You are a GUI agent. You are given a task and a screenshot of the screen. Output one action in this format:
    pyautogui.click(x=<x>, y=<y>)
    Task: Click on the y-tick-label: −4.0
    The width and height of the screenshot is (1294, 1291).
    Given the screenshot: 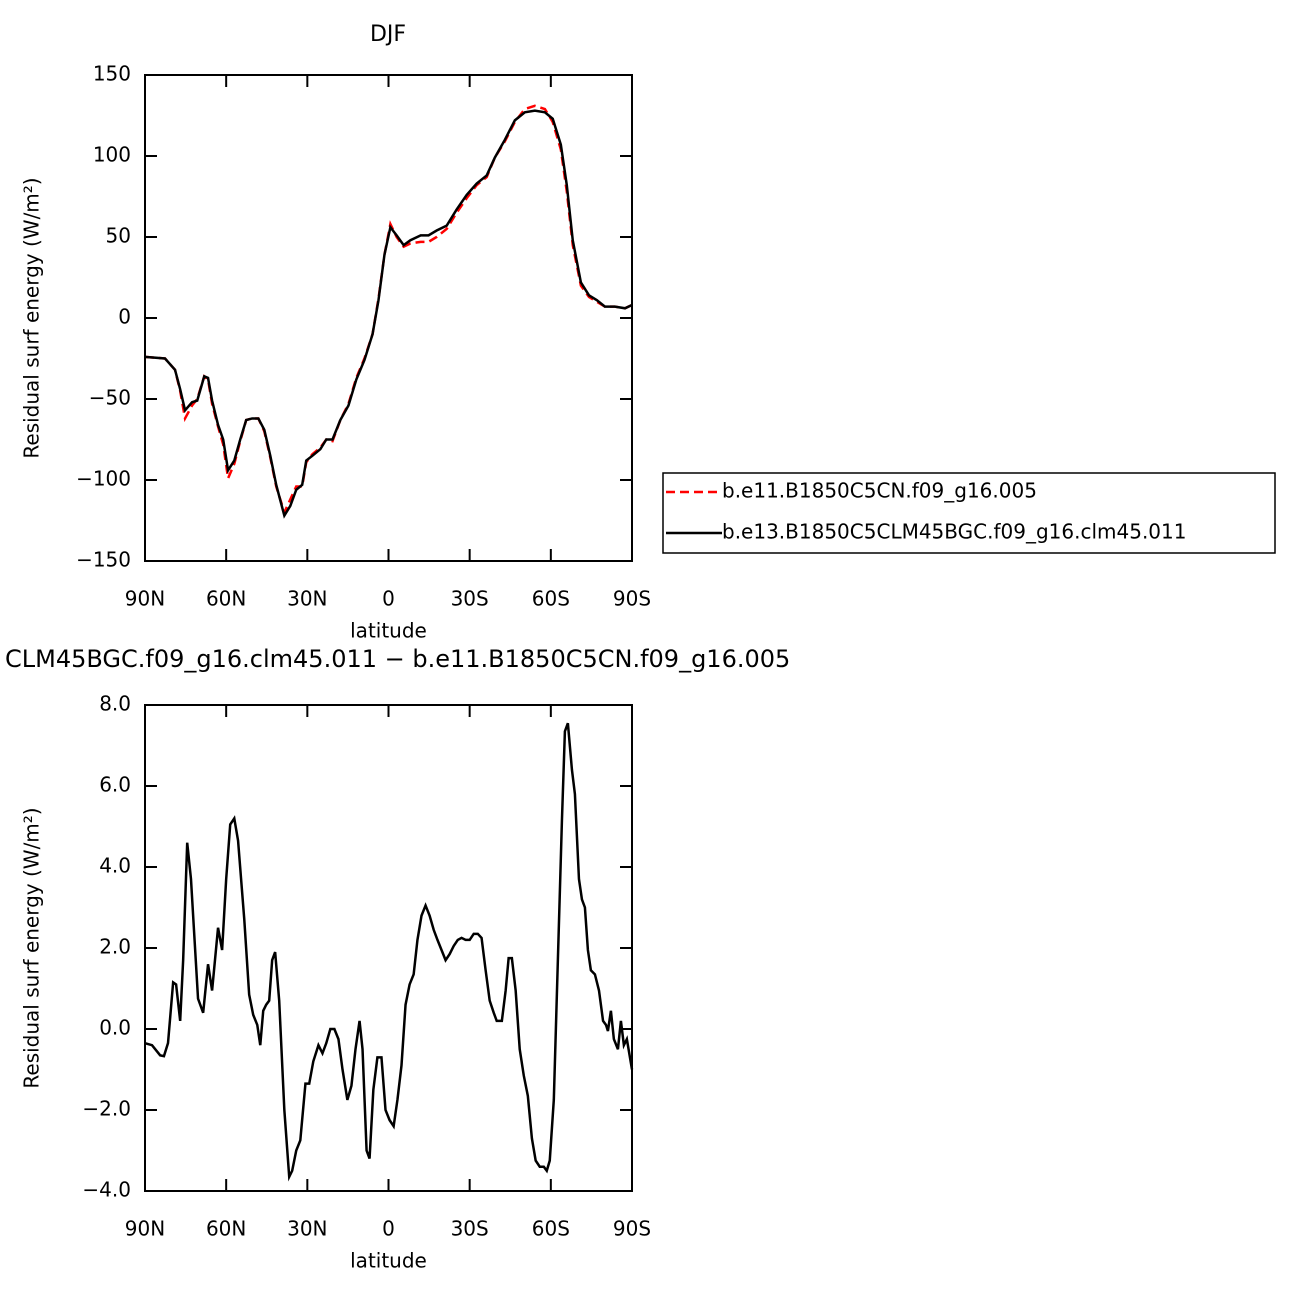 What is the action you would take?
    pyautogui.click(x=106, y=1190)
    